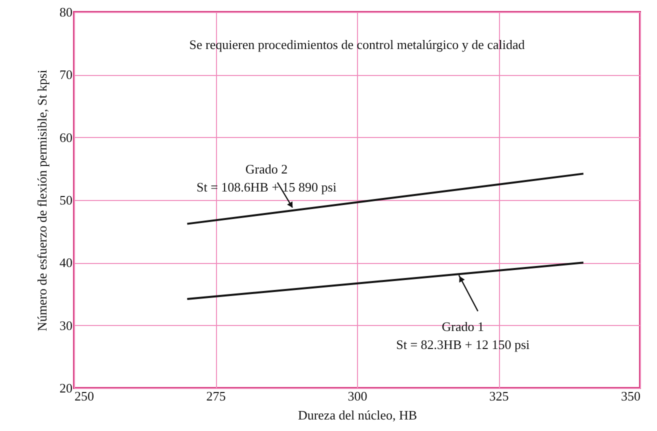  What do you see at coordinates (66, 325) in the screenshot?
I see `y-tick-label: 30` at bounding box center [66, 325].